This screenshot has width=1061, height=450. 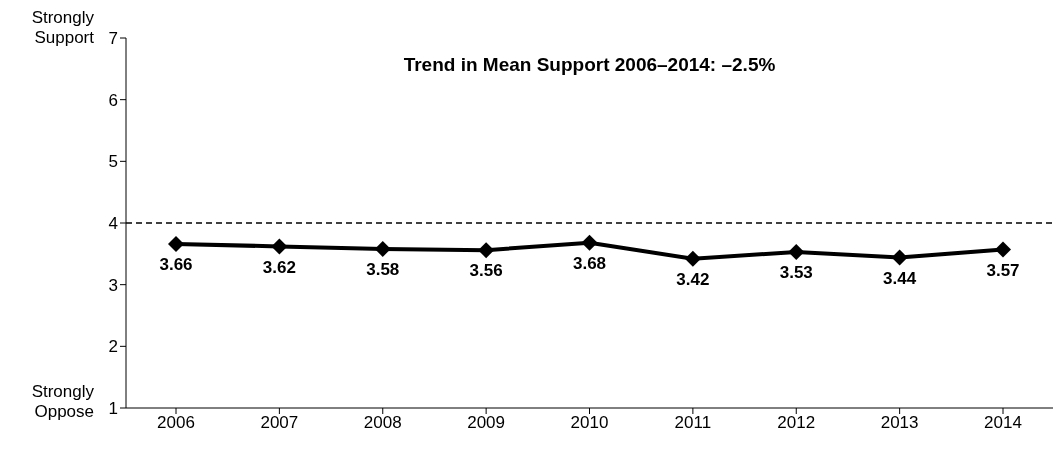 I want to click on x-tick-label: 2008, so click(x=382, y=423).